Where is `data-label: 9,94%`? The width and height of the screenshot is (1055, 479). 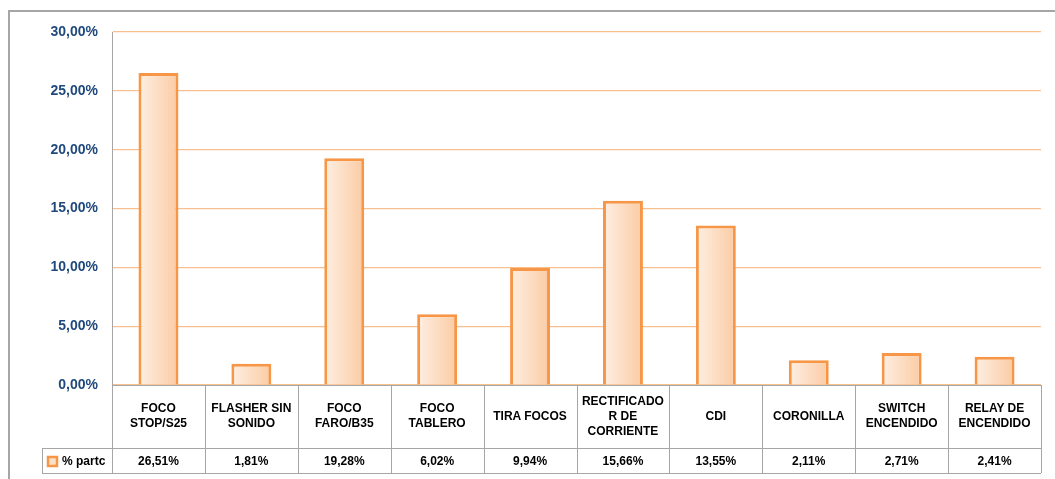 data-label: 9,94% is located at coordinates (530, 460).